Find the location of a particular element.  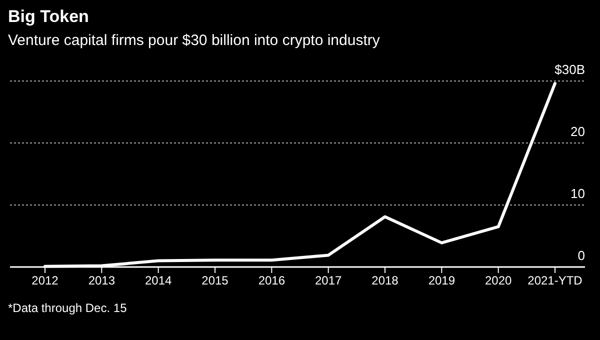

text: *Data through Dec. 15 is located at coordinates (68, 308).